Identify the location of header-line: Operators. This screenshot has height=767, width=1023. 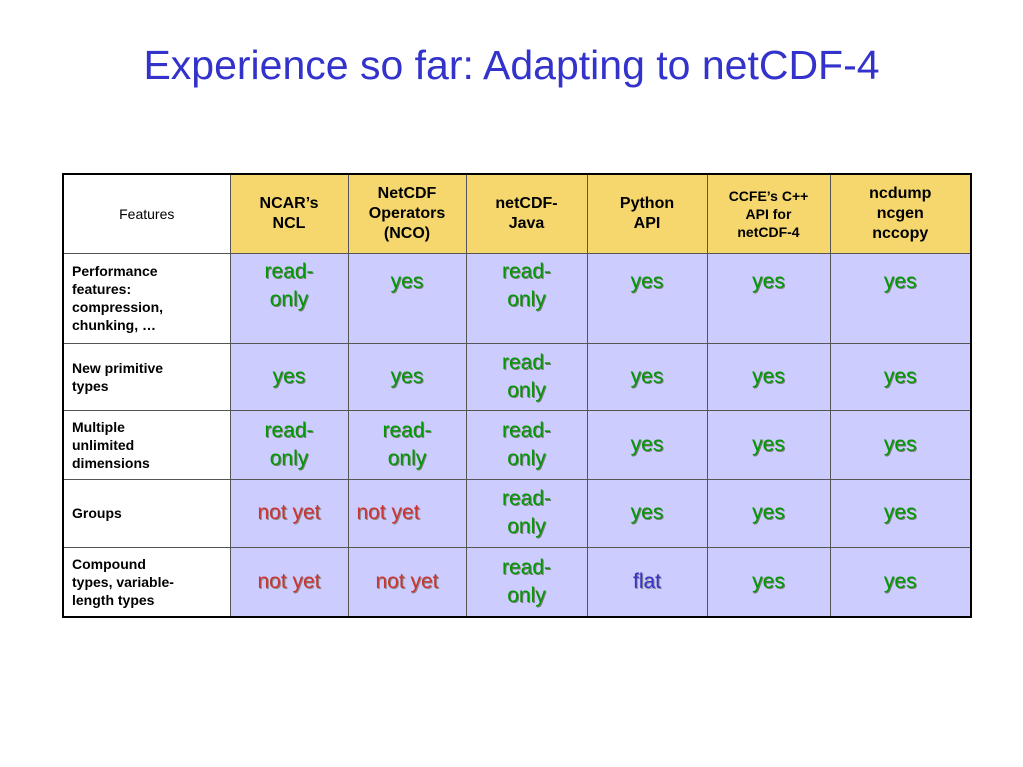
(407, 213).